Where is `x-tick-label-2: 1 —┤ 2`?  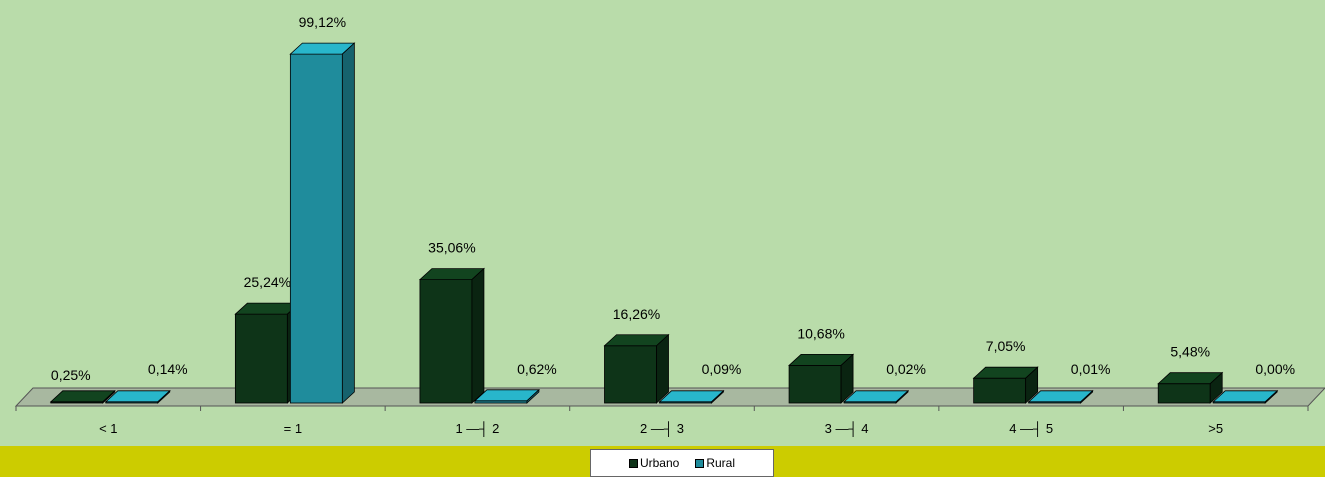
x-tick-label-2: 1 —┤ 2 is located at coordinates (477, 429).